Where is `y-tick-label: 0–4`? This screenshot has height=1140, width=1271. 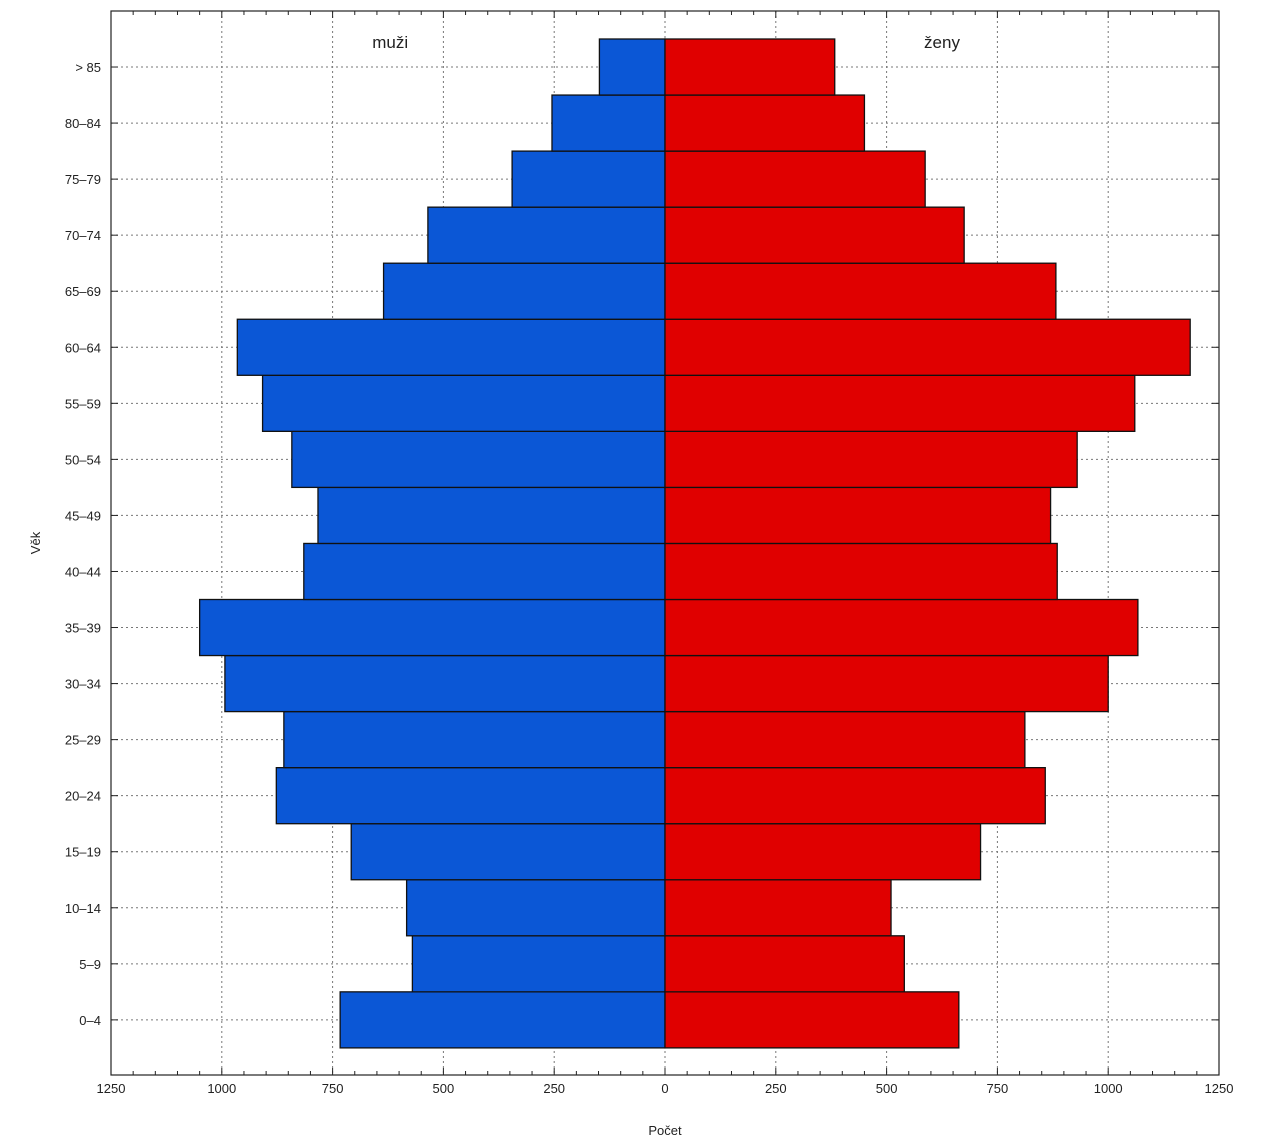
y-tick-label: 0–4 is located at coordinates (90, 1020).